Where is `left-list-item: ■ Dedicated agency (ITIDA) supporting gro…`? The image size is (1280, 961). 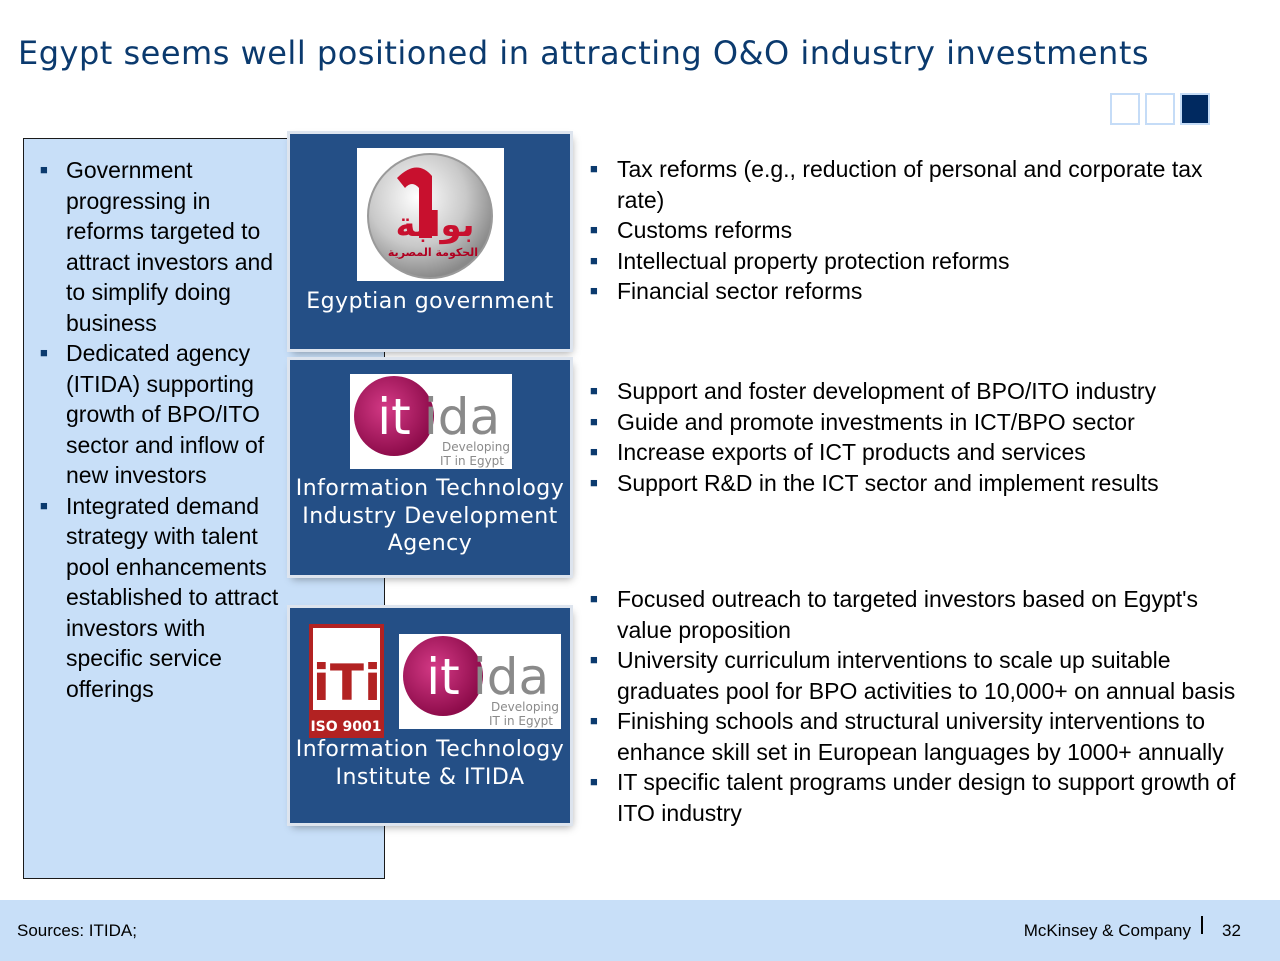
left-list-item: ■ Dedicated agency (ITIDA) supporting gro… is located at coordinates (154, 414).